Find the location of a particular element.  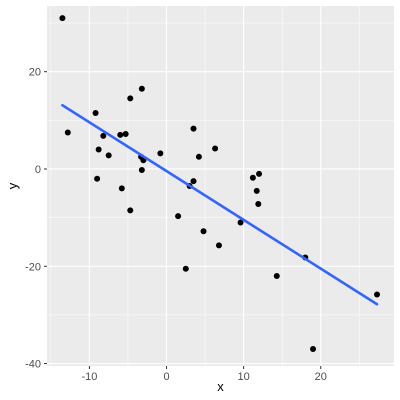

x-axis-ticks: -10 0 10 20 is located at coordinates (204, 374).